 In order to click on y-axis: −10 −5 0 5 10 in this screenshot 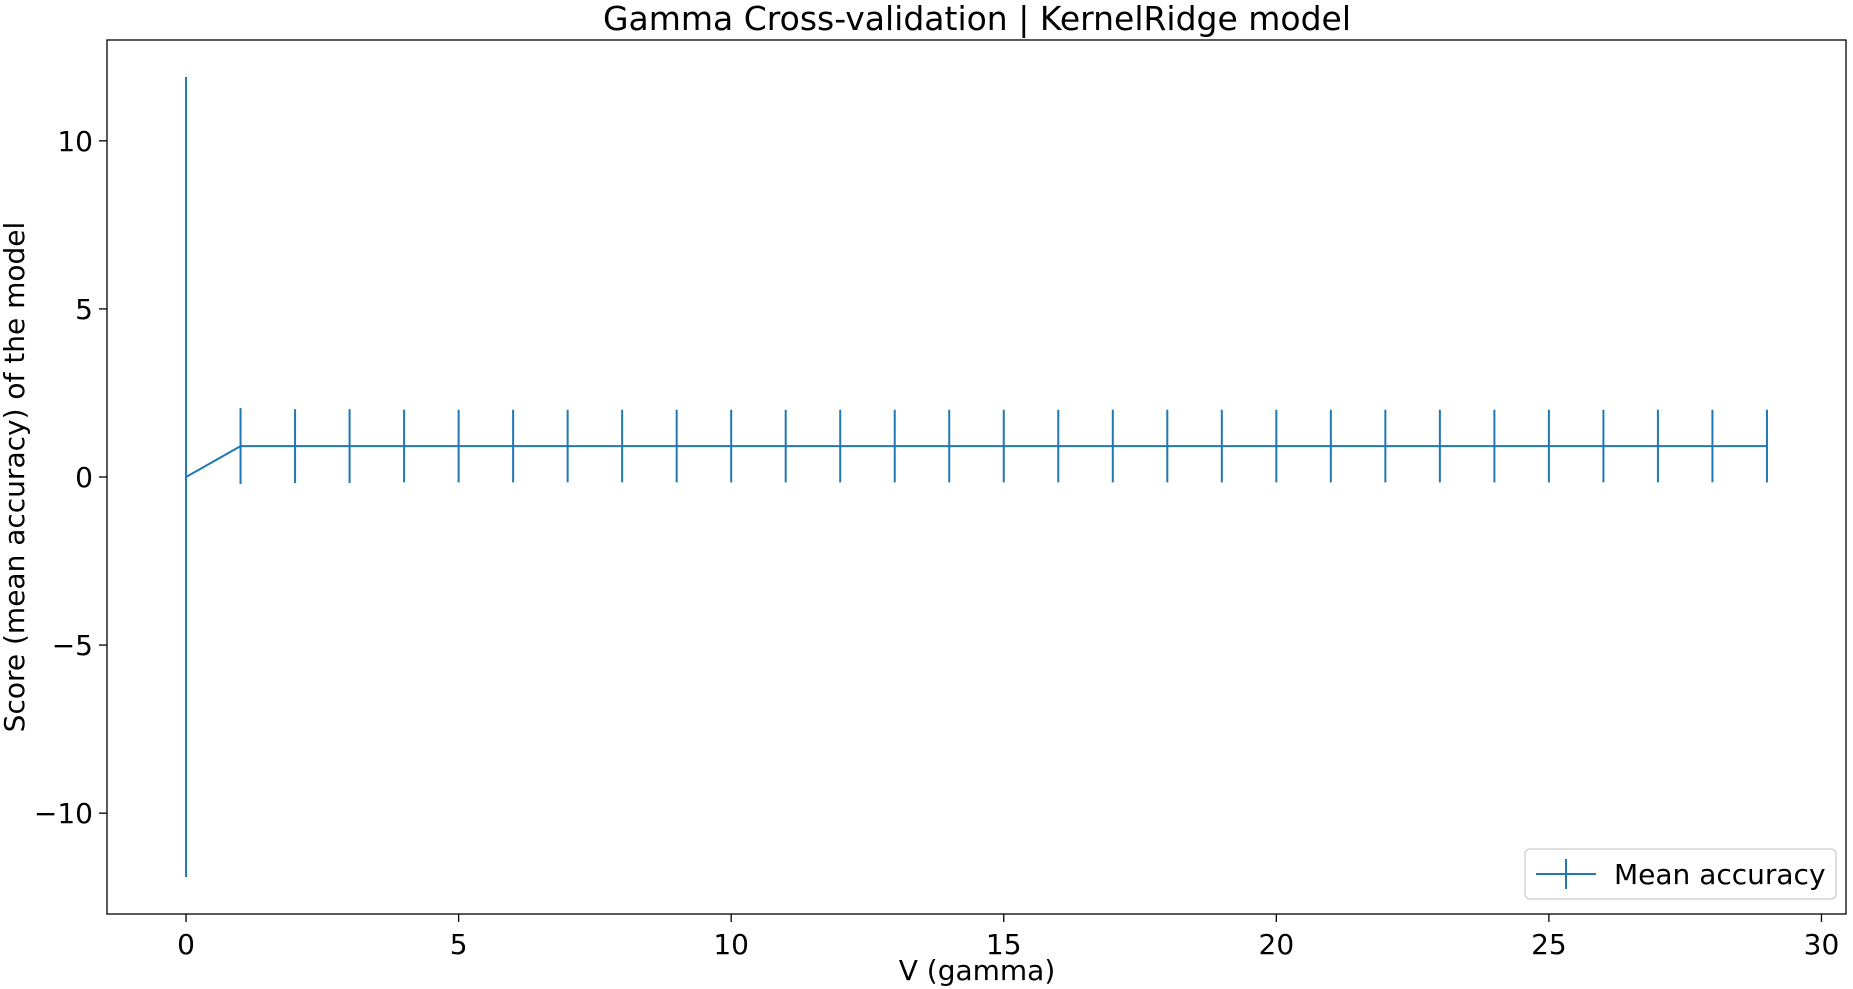, I will do `click(70, 477)`.